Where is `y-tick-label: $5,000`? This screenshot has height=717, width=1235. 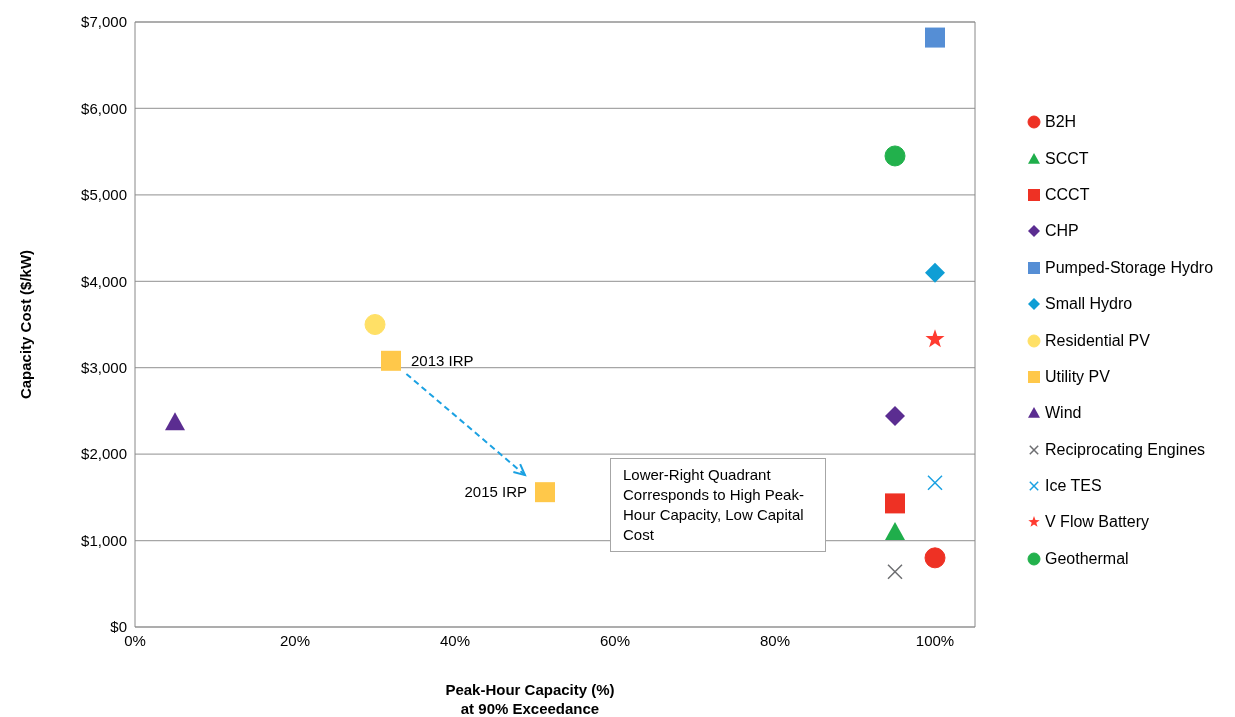 y-tick-label: $5,000 is located at coordinates (104, 195).